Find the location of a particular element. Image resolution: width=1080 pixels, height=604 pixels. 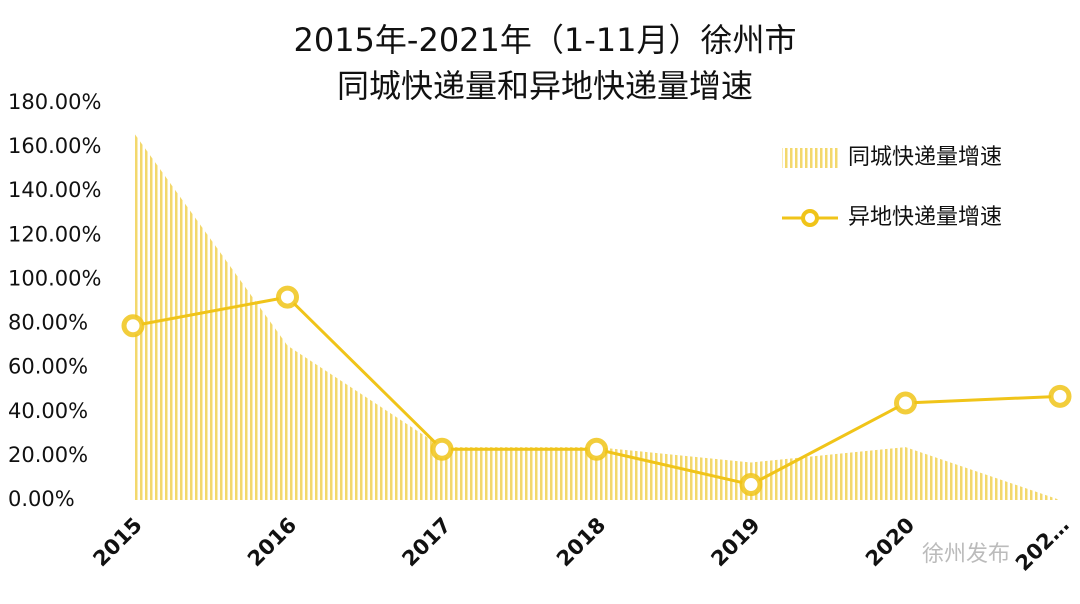

y-tick-label: 80.00% is located at coordinates (48, 323).